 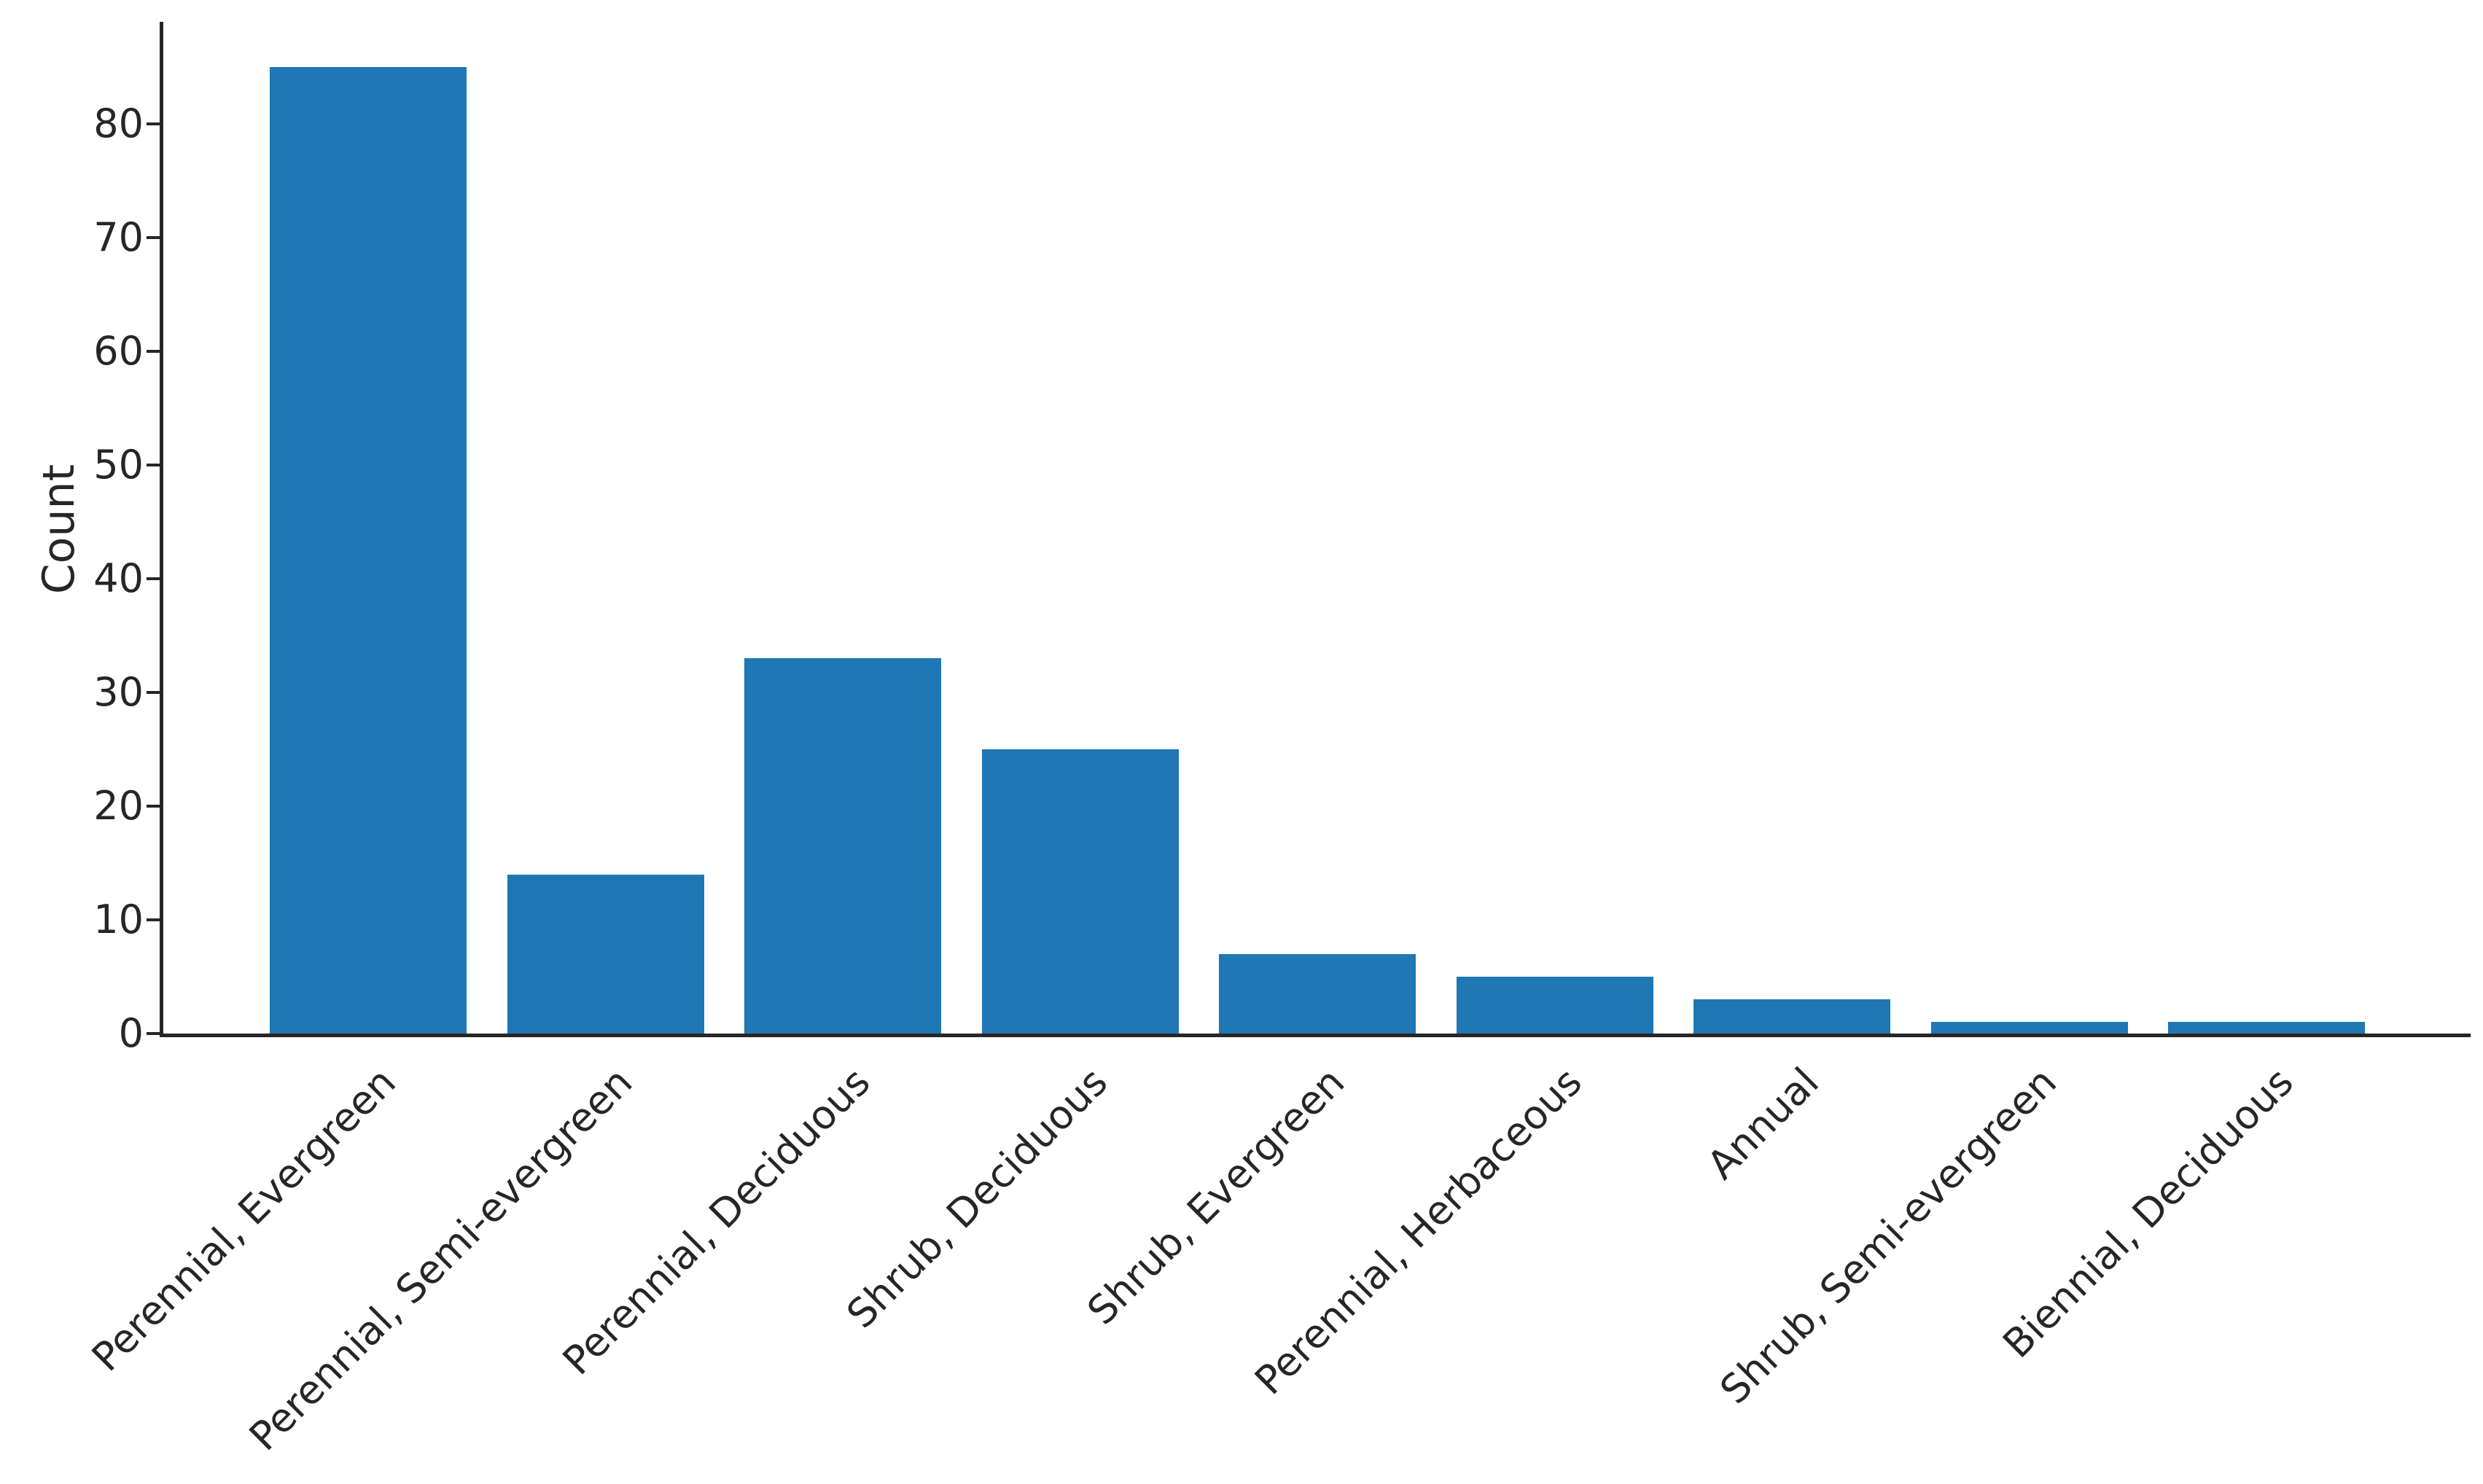 What do you see at coordinates (119, 578) in the screenshot?
I see `y-tick-label: 40` at bounding box center [119, 578].